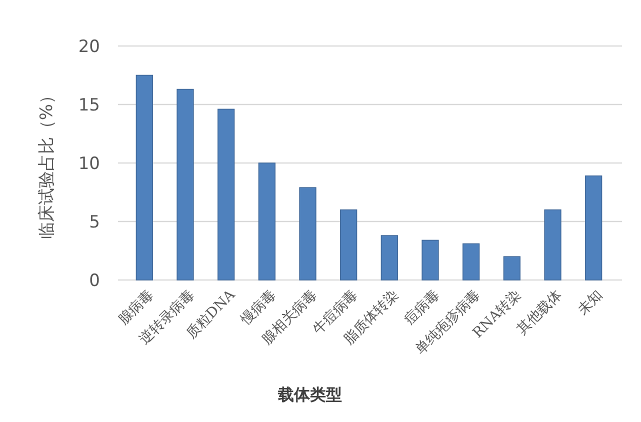 The width and height of the screenshot is (641, 422). What do you see at coordinates (94, 280) in the screenshot?
I see `y-tick-label: 0` at bounding box center [94, 280].